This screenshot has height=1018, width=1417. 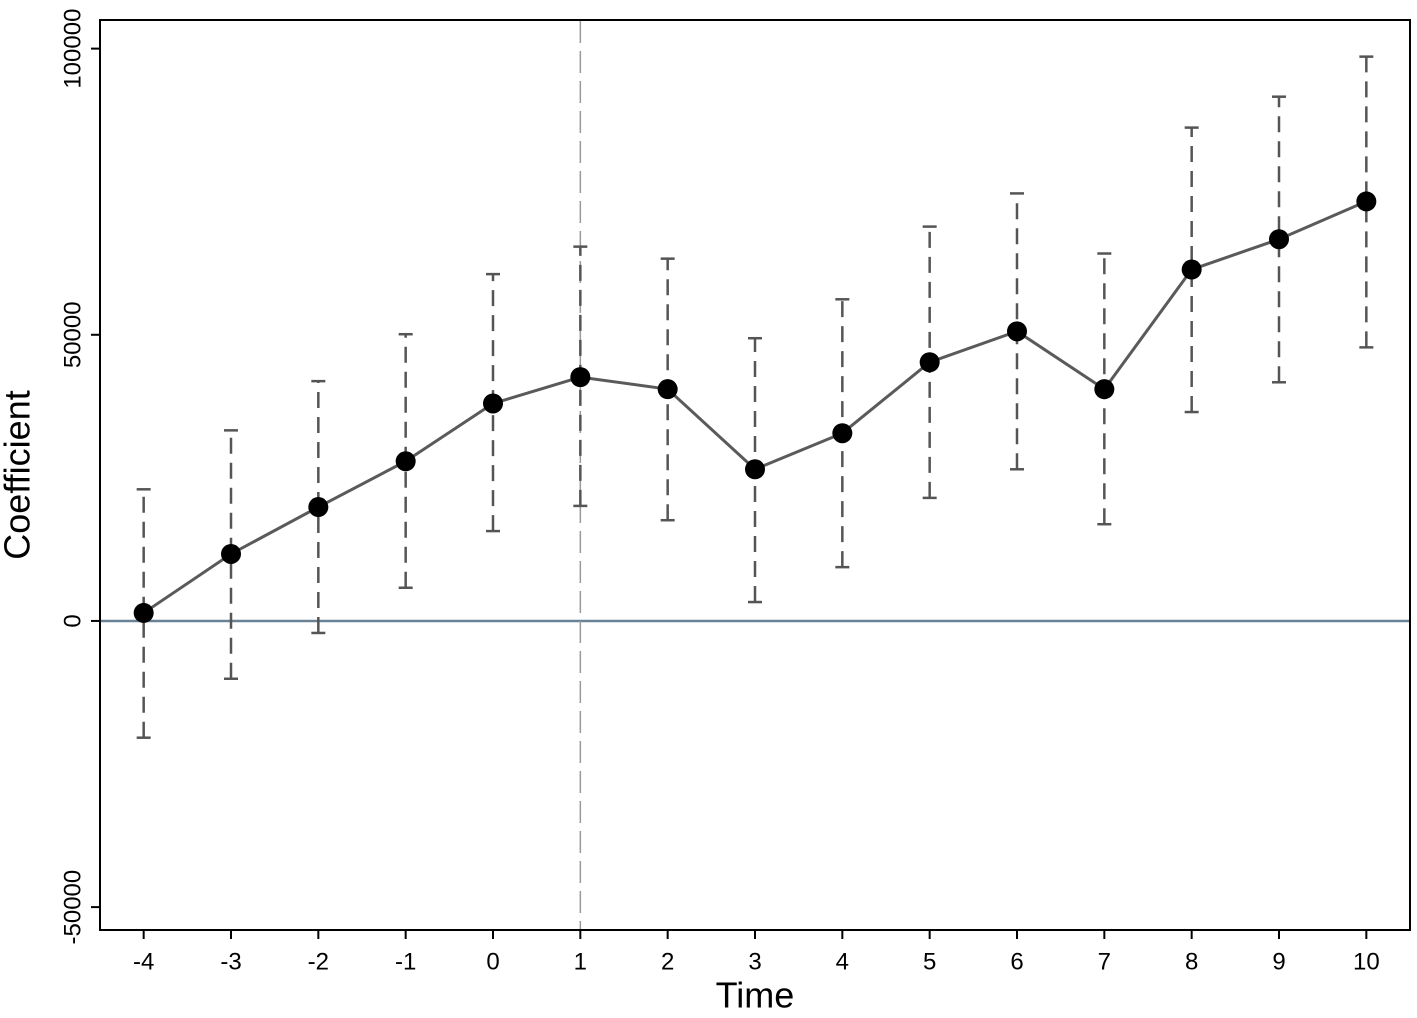 What do you see at coordinates (1016, 961) in the screenshot?
I see `x-tick-label: 6` at bounding box center [1016, 961].